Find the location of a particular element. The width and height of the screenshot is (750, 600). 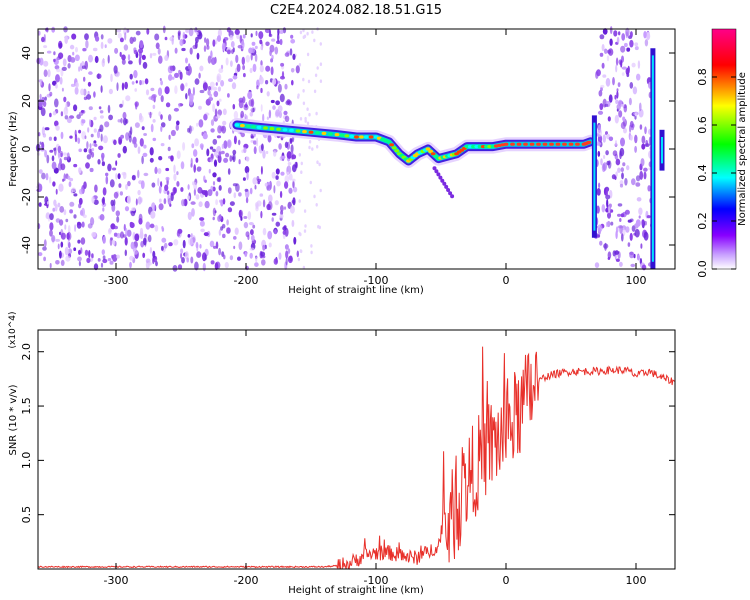

y-tick-label: 20 is located at coordinates (26, 101).